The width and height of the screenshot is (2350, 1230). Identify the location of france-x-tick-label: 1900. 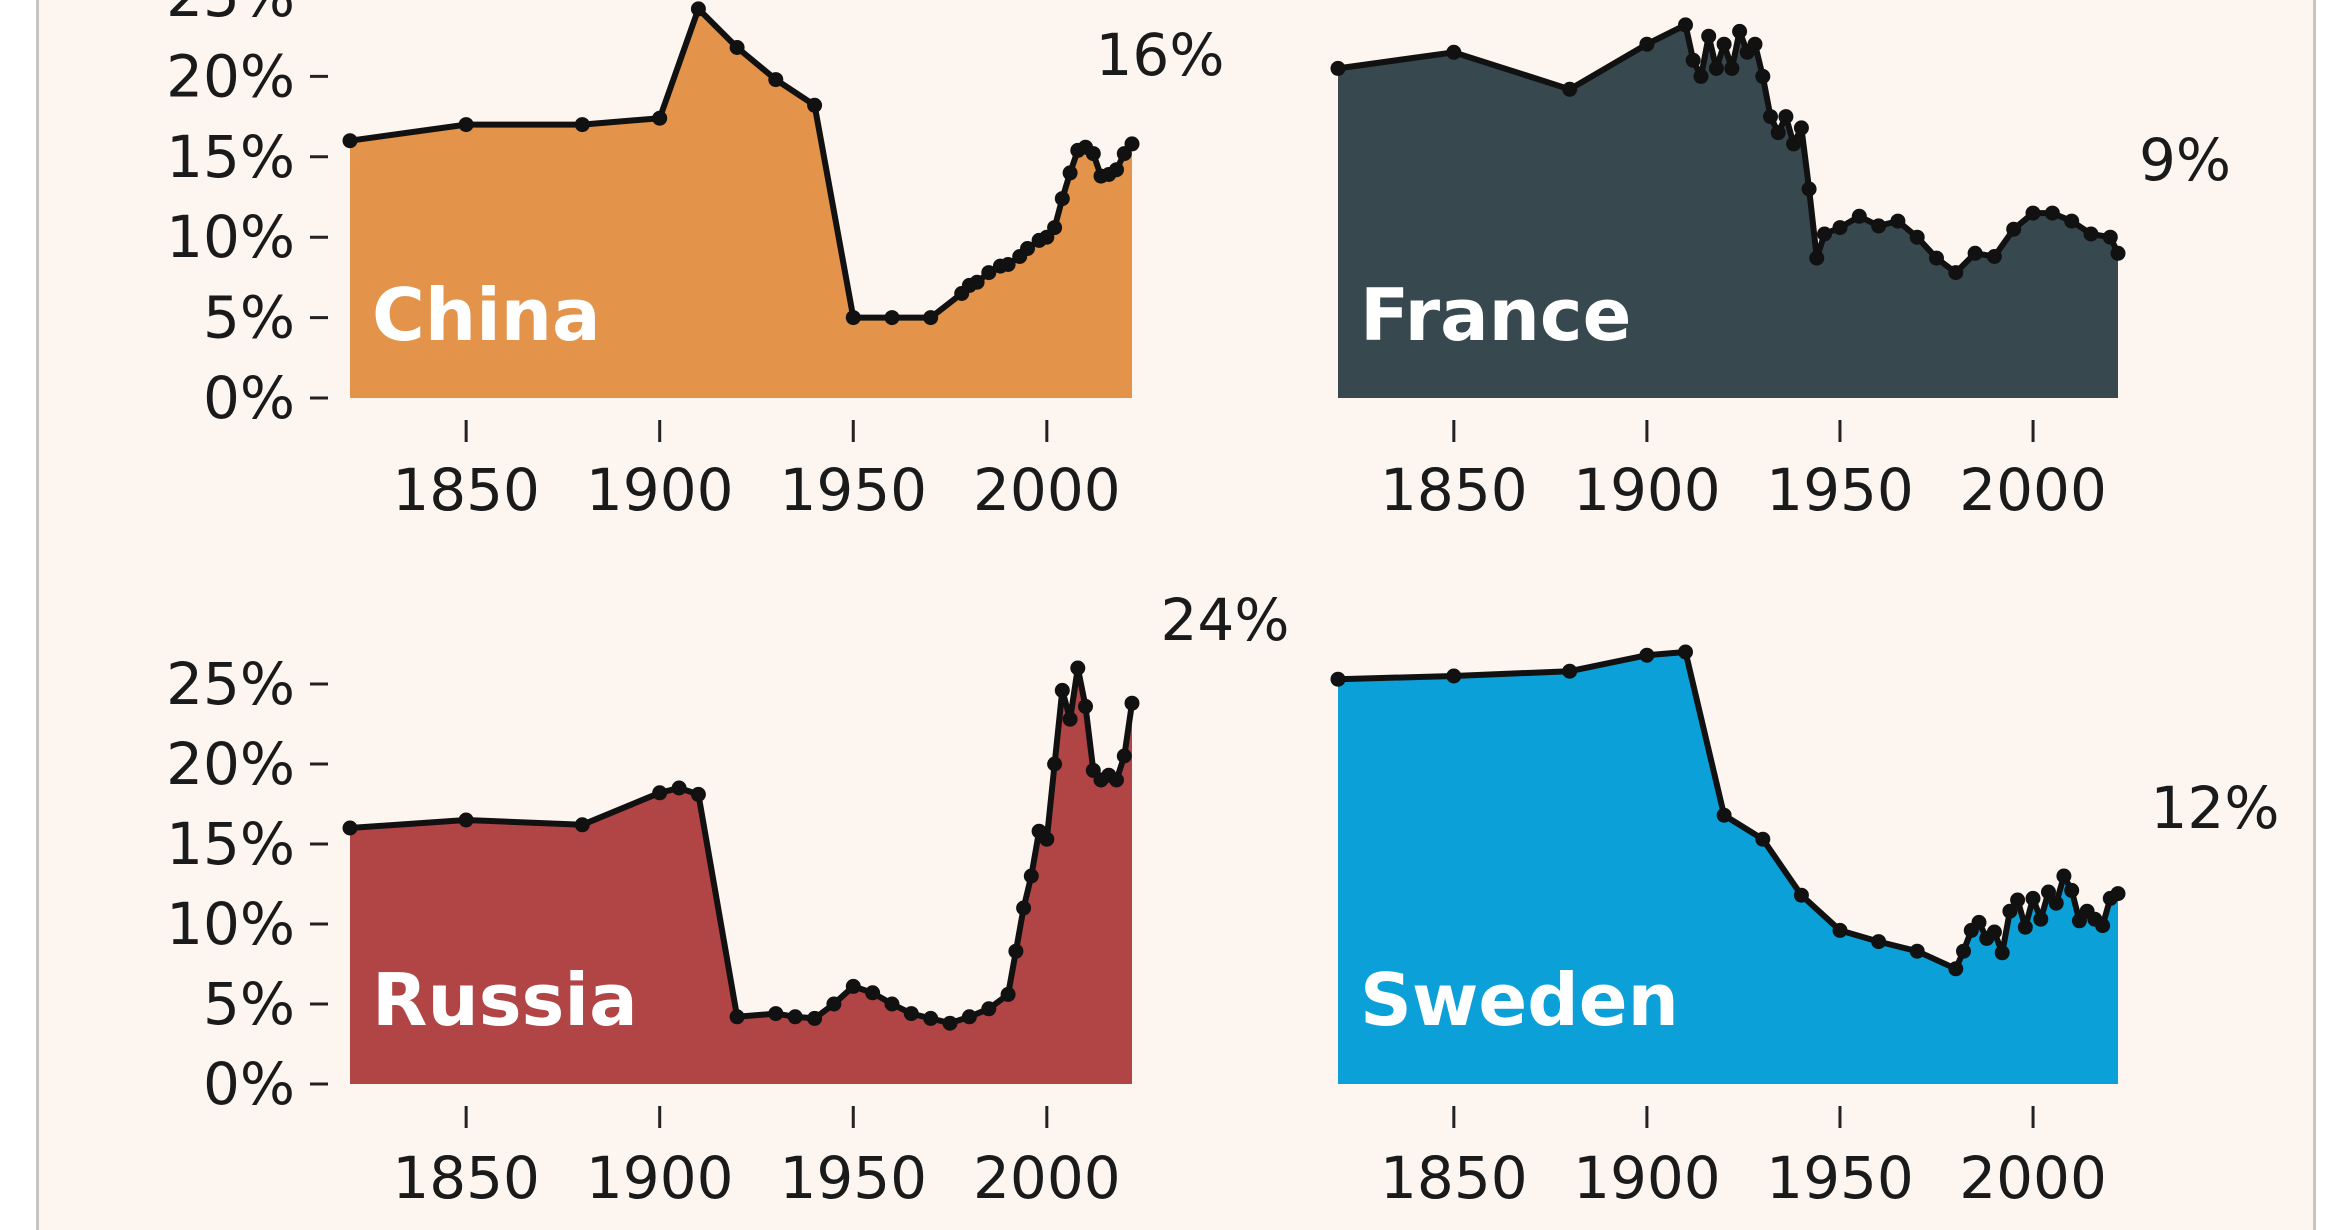
(1647, 490).